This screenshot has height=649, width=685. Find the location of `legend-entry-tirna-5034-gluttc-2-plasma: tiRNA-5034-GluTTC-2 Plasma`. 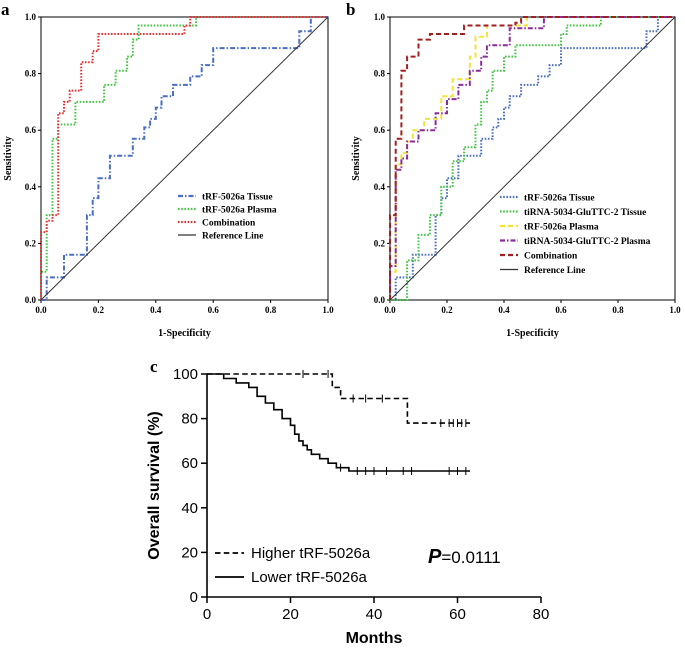

legend-entry-tirna-5034-gluttc-2-plasma: tiRNA-5034-GluTTC-2 Plasma is located at coordinates (587, 242).